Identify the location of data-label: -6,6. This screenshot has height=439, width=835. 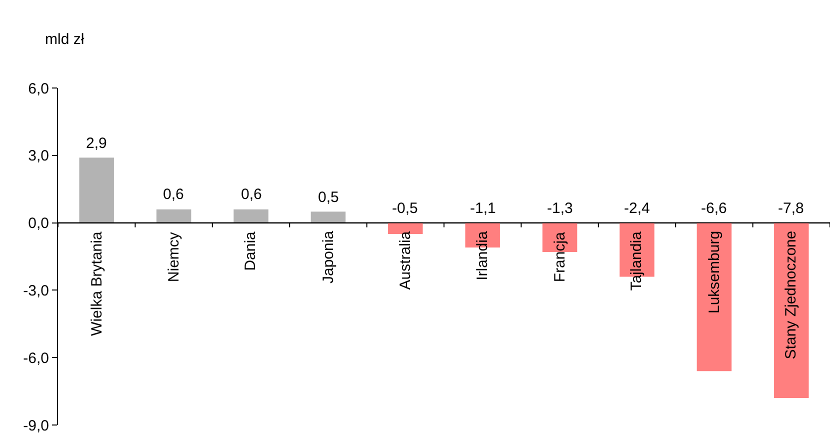
(714, 208).